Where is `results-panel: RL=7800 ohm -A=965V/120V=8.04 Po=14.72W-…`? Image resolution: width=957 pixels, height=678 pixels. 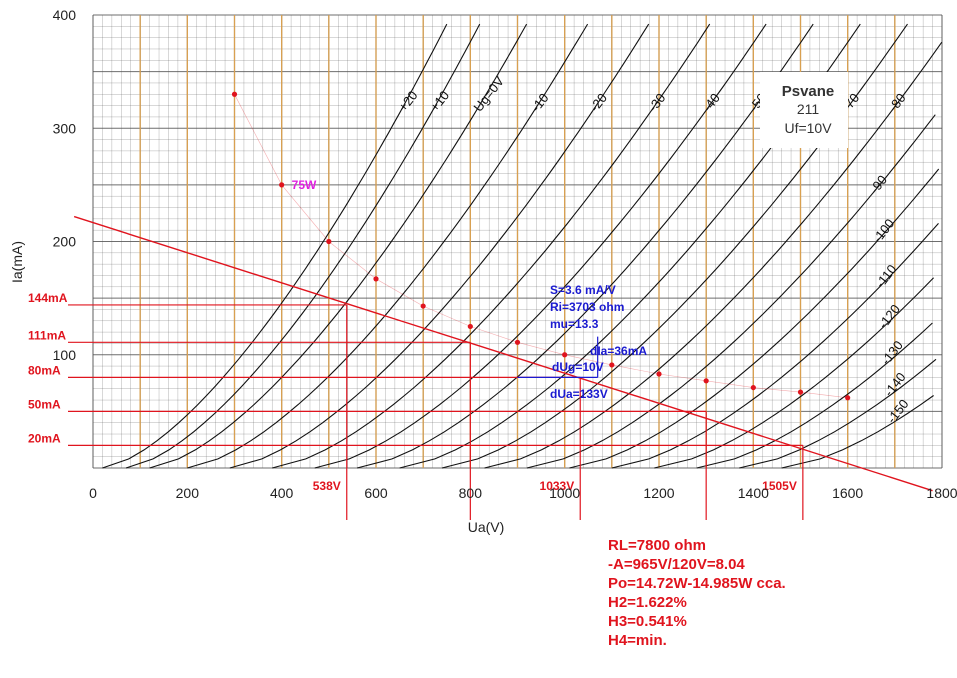
results-panel: RL=7800 ohm -A=965V/120V=8.04 Po=14.72W-… is located at coordinates (697, 593).